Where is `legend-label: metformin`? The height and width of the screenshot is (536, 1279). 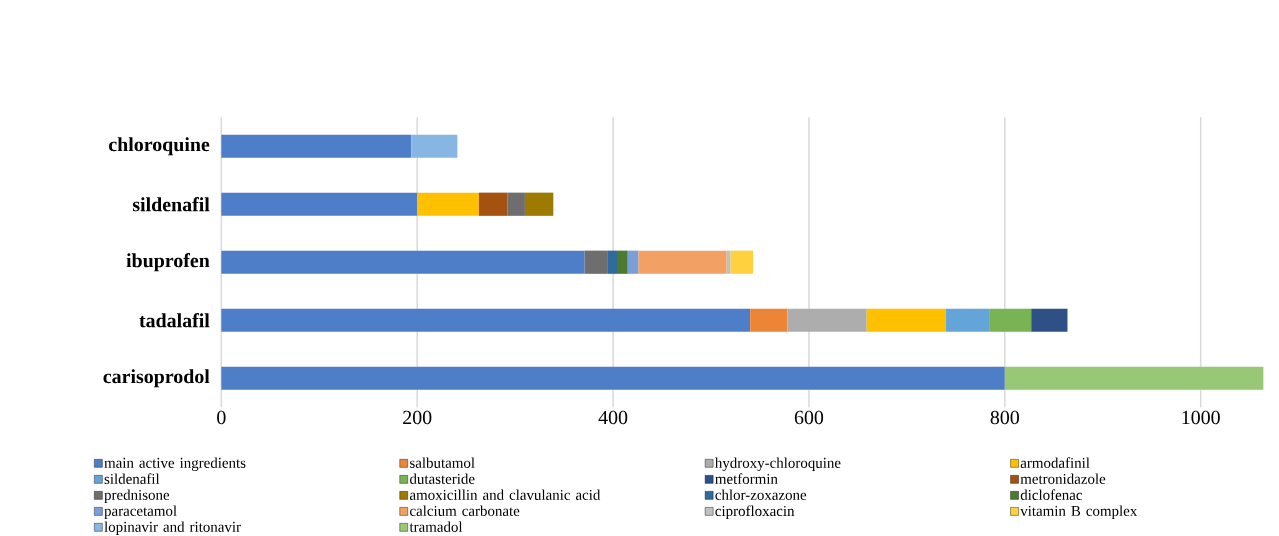 legend-label: metformin is located at coordinates (746, 478).